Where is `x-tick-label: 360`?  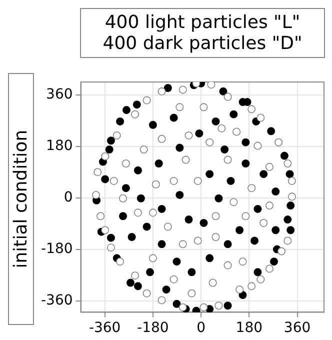 x-tick-label: 360 is located at coordinates (297, 328).